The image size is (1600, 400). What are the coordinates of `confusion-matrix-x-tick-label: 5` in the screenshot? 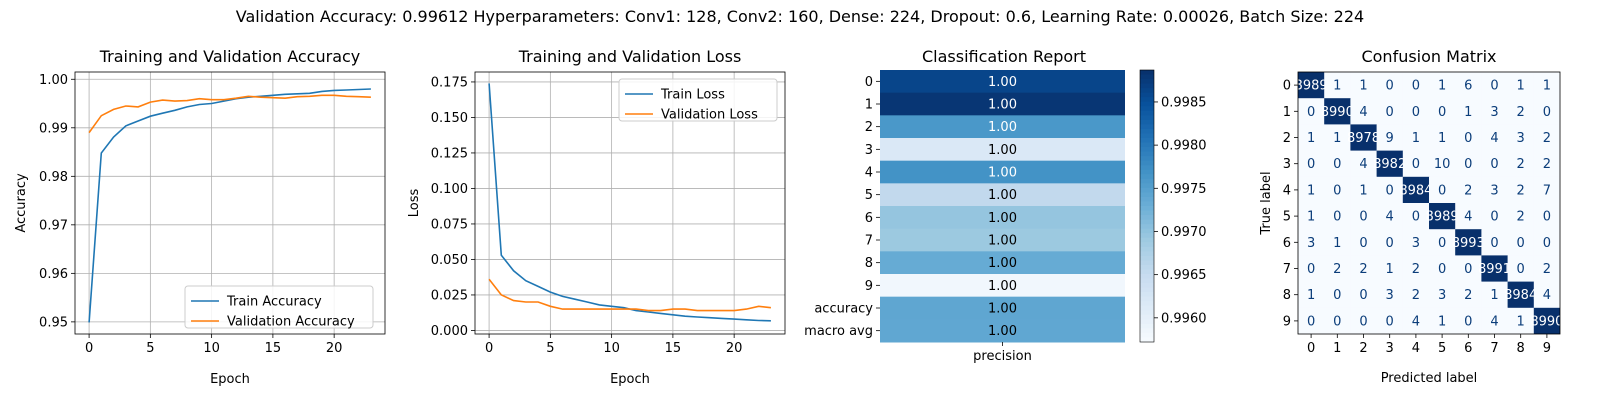 It's located at (1442, 348).